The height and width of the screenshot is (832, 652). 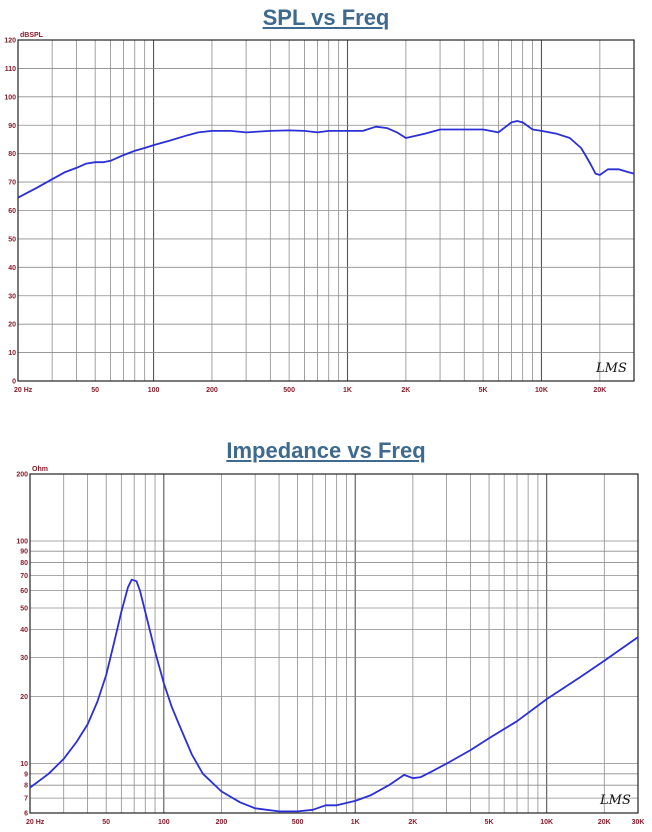 What do you see at coordinates (10, 69) in the screenshot?
I see `y-tick-label: 110` at bounding box center [10, 69].